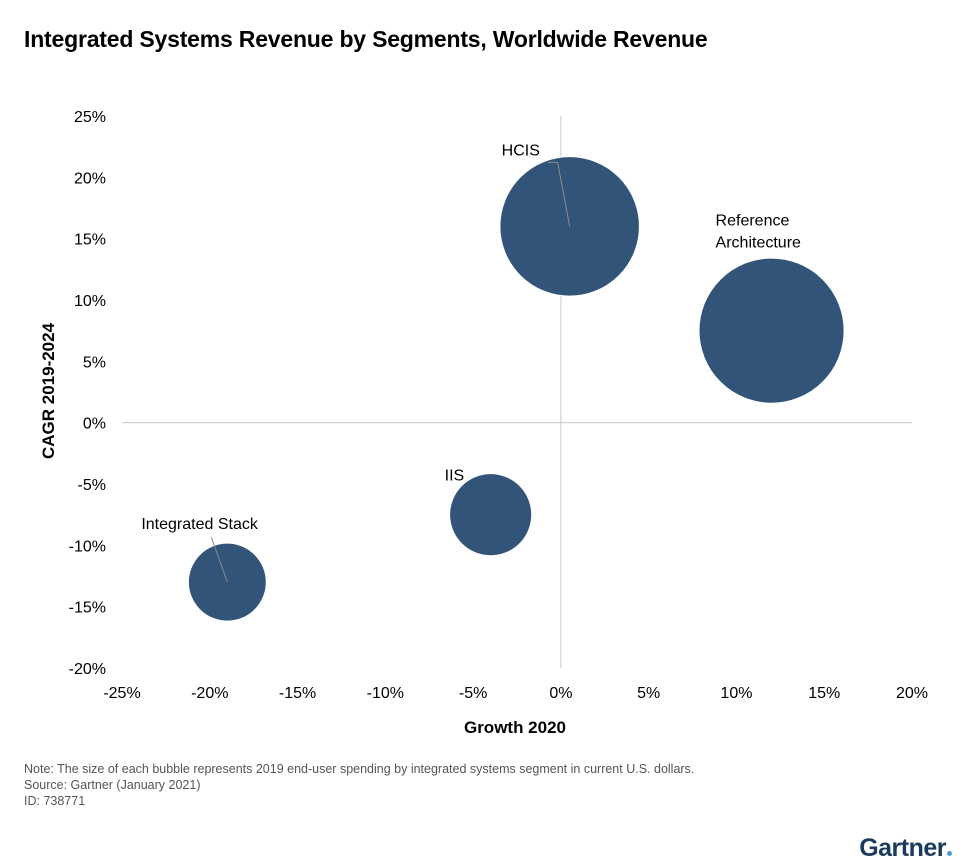 This screenshot has width=968, height=868. Describe the element at coordinates (94, 424) in the screenshot. I see `y-tick-label: 0%` at that location.